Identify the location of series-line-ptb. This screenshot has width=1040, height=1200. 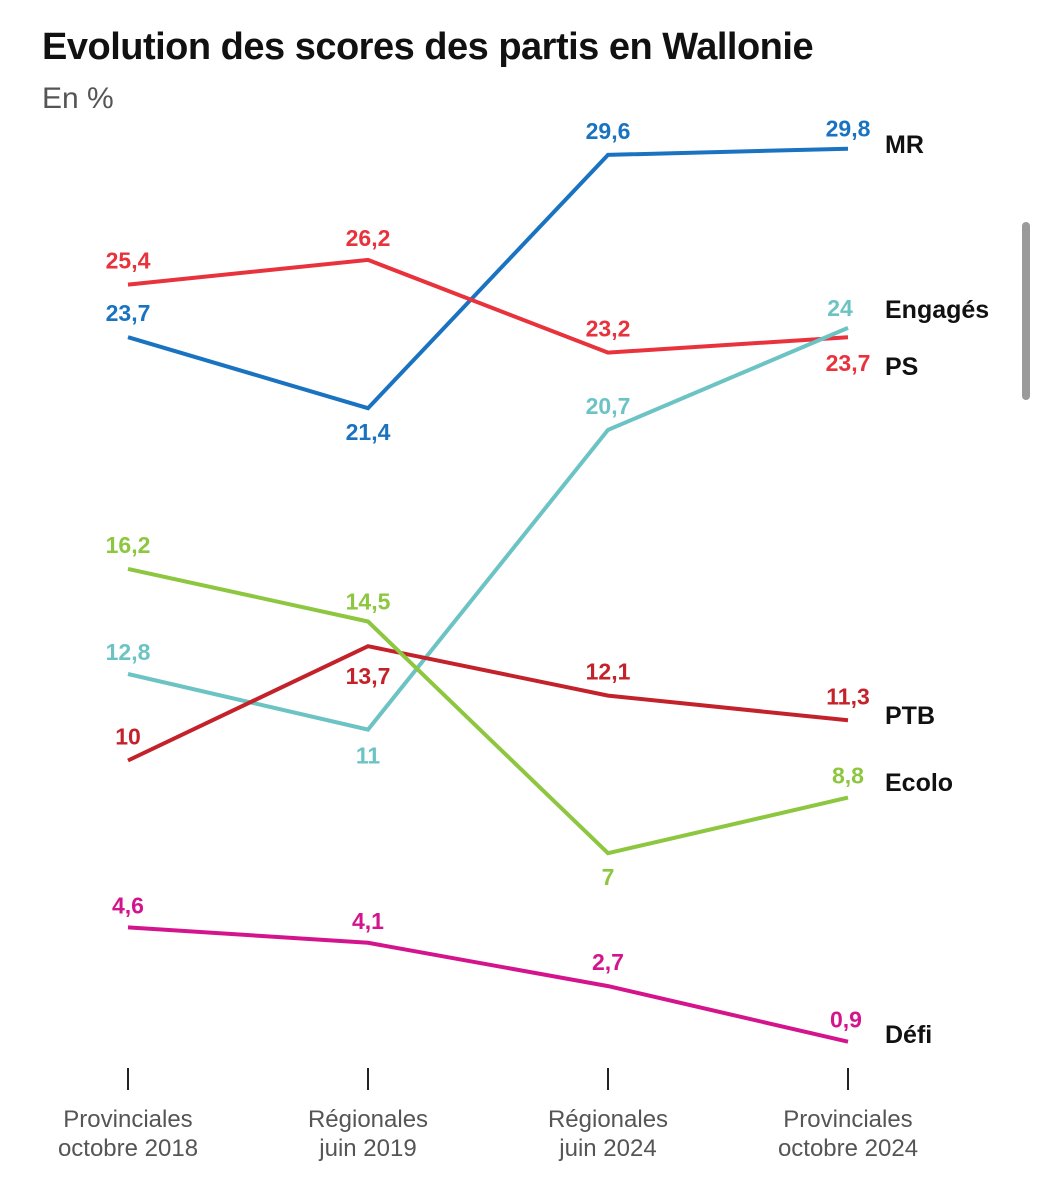
(488, 703).